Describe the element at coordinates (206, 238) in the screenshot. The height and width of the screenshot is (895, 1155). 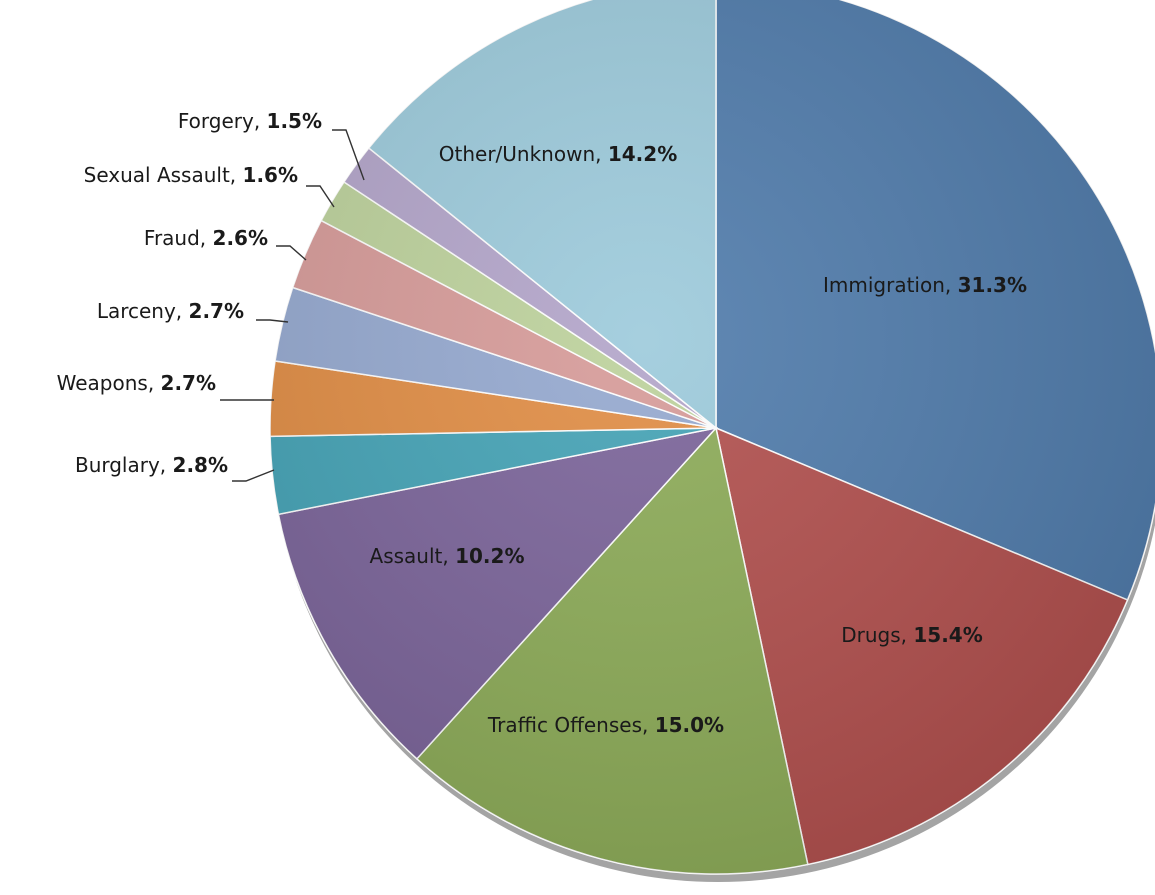
I see `slice-label-fraud: Fraud, 2.6%` at that location.